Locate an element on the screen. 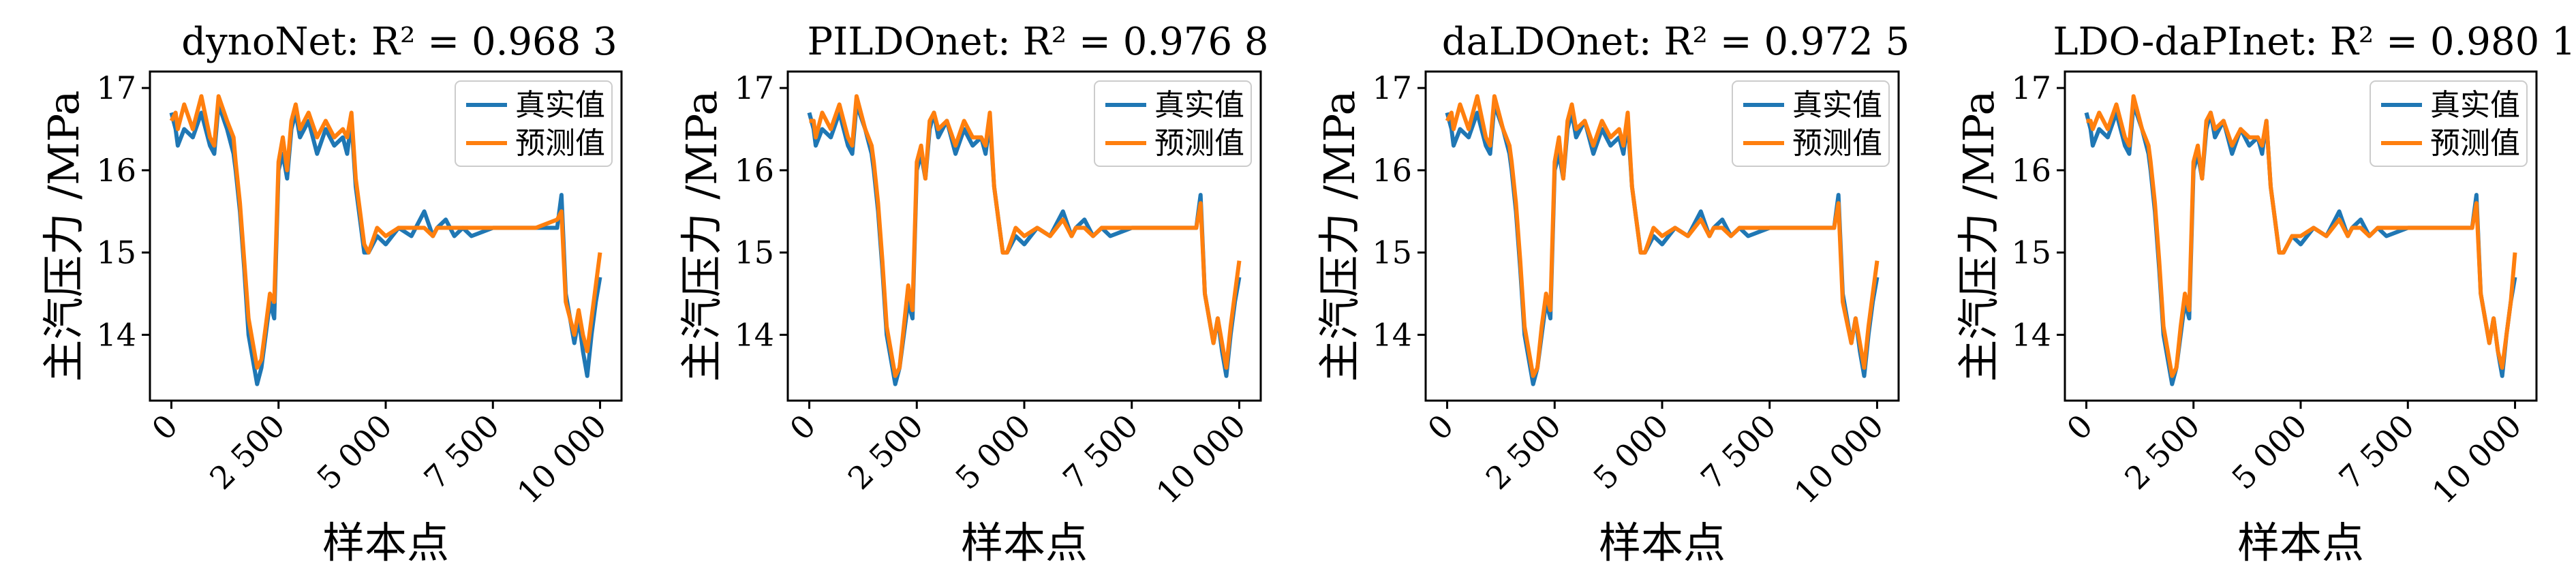 The height and width of the screenshot is (573, 2576). chart-title: dynoNet: R² = 0.968 3 is located at coordinates (399, 42).